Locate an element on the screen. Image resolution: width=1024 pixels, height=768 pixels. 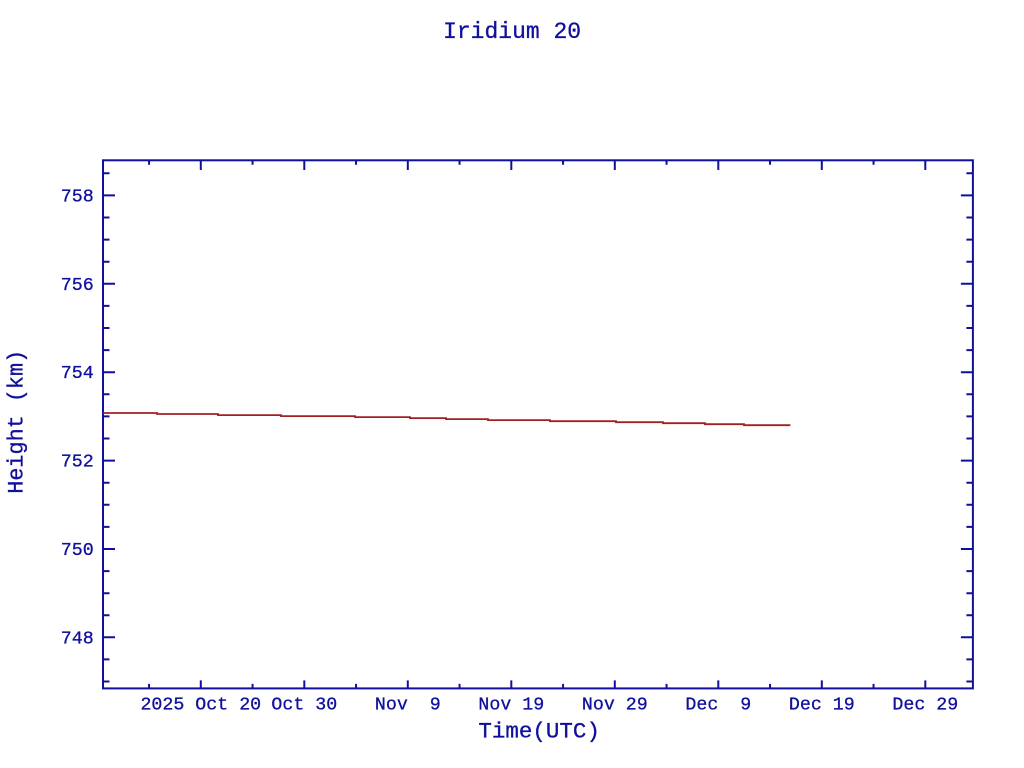
svg-text: Nov 29 is located at coordinates (615, 706).